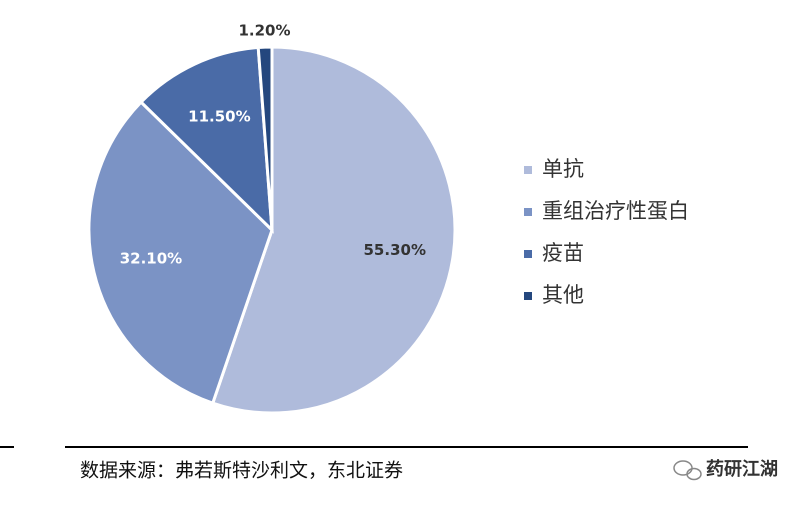 Image resolution: width=800 pixels, height=508 pixels. I want to click on legend-label: 其他, so click(563, 295).